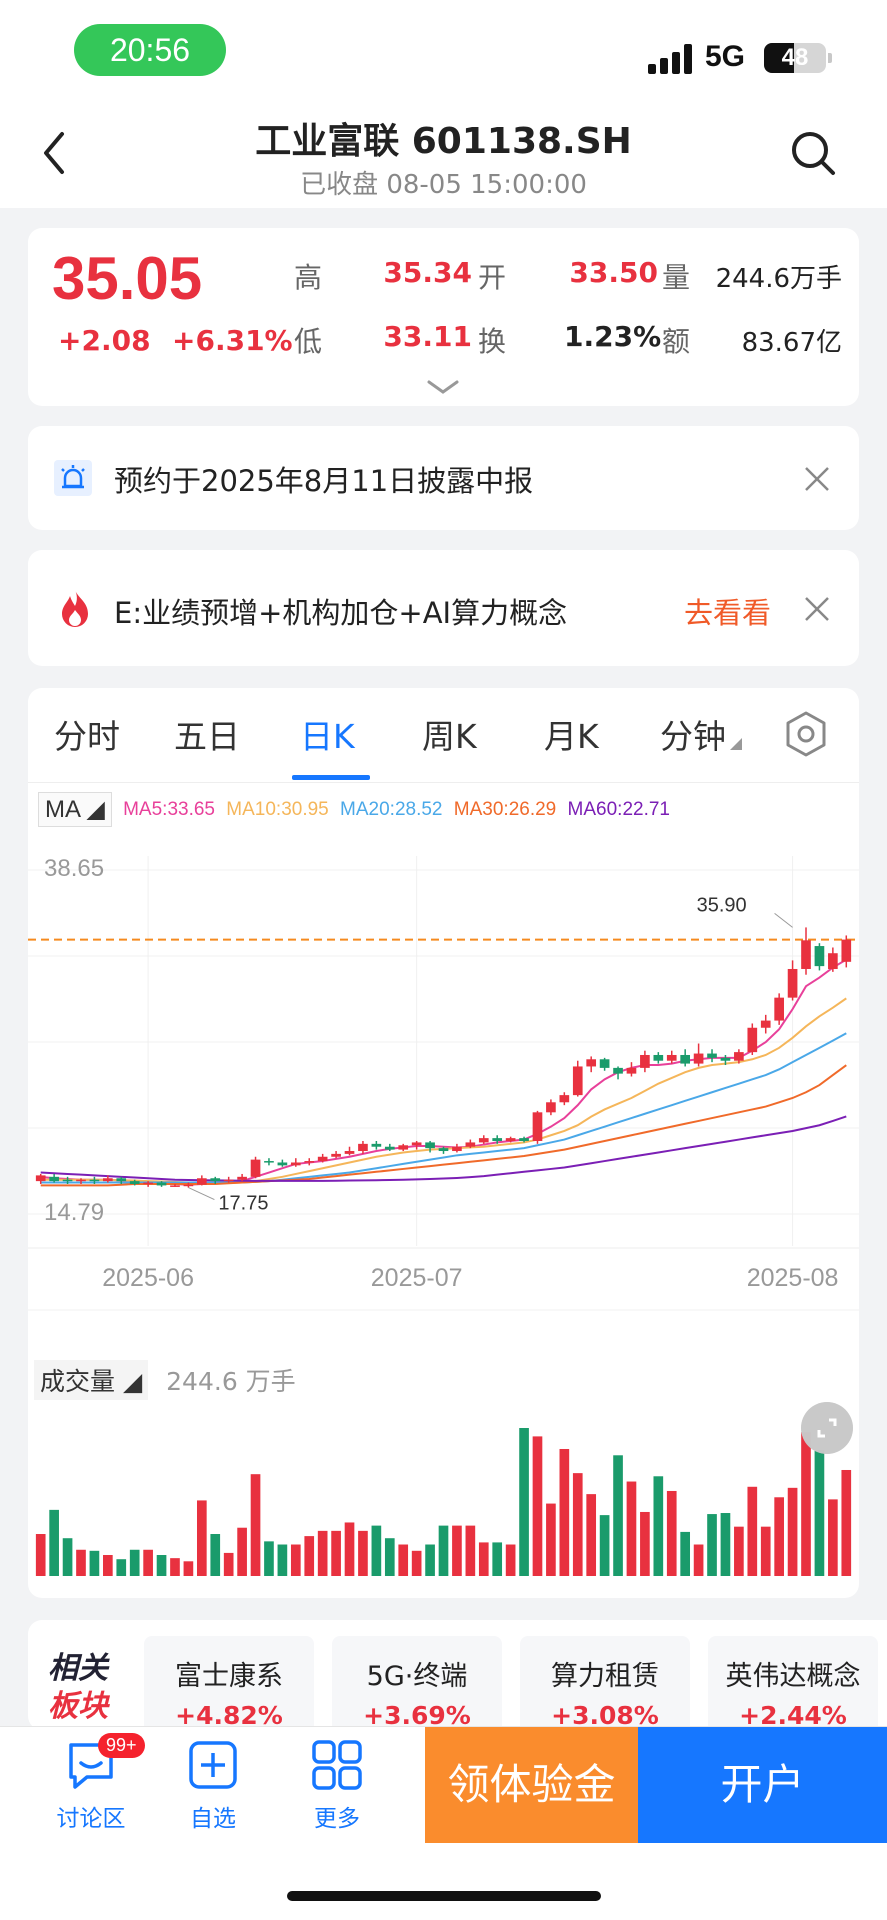 Image resolution: width=887 pixels, height=1920 pixels. I want to click on sector-card: 5G·终端 +3.69%, so click(417, 1683).